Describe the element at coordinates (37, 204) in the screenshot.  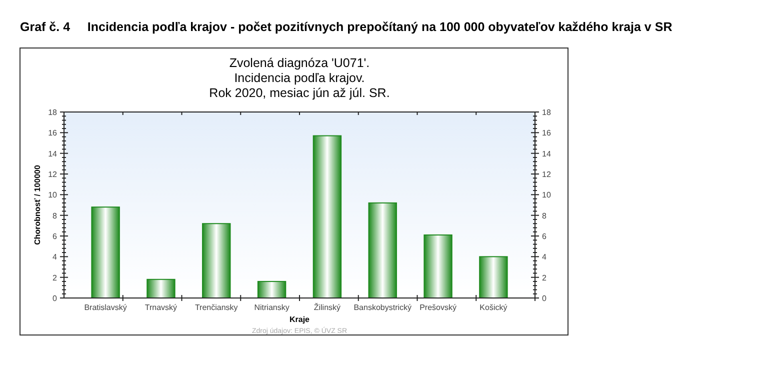
I see `y-axis-title: Chorobnosť / 100000` at that location.